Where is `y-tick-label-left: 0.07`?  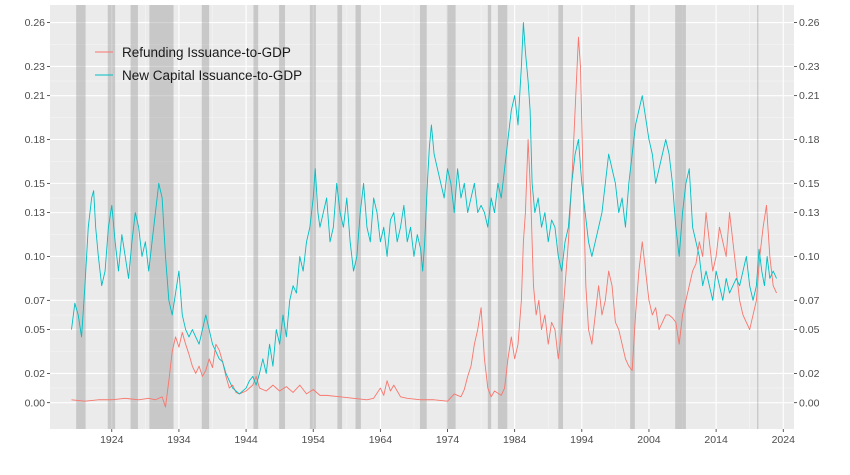 y-tick-label-left: 0.07 is located at coordinates (35, 301).